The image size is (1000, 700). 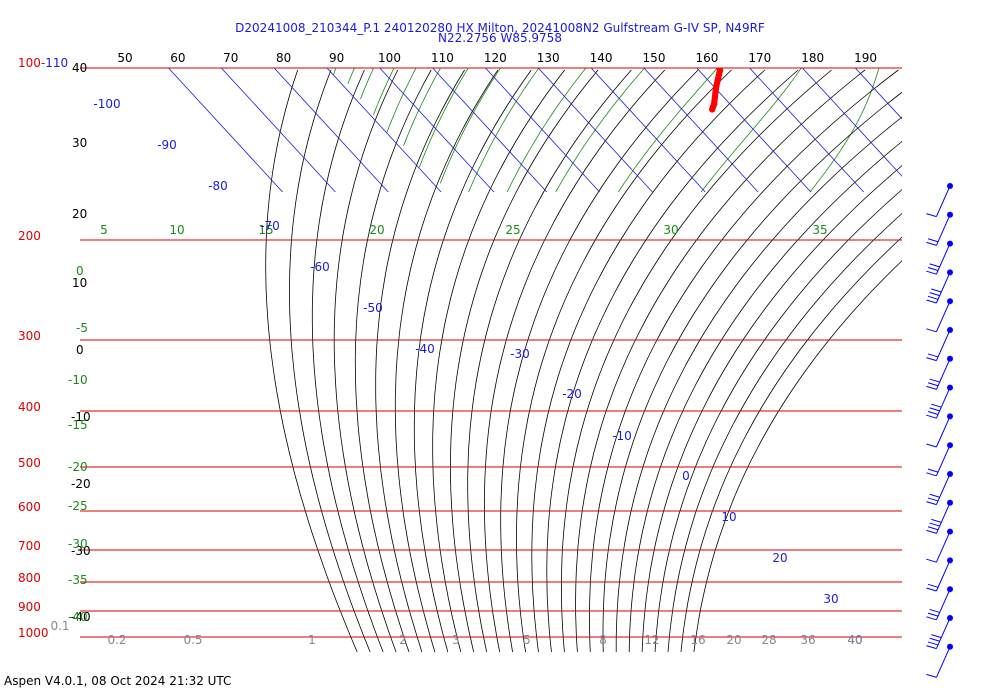 What do you see at coordinates (425, 349) in the screenshot?
I see `isotherm-label: -40` at bounding box center [425, 349].